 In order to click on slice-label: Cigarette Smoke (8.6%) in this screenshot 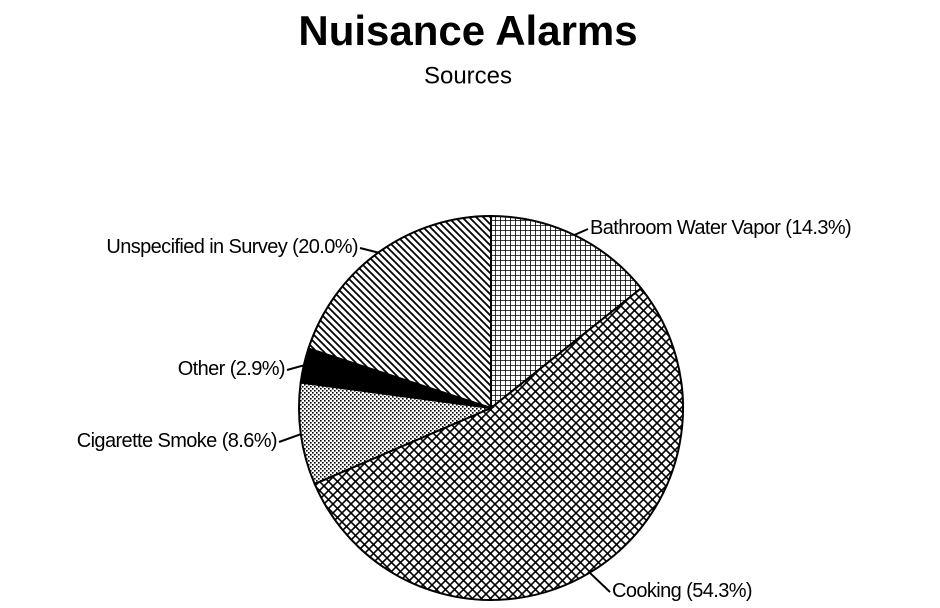, I will do `click(177, 441)`.